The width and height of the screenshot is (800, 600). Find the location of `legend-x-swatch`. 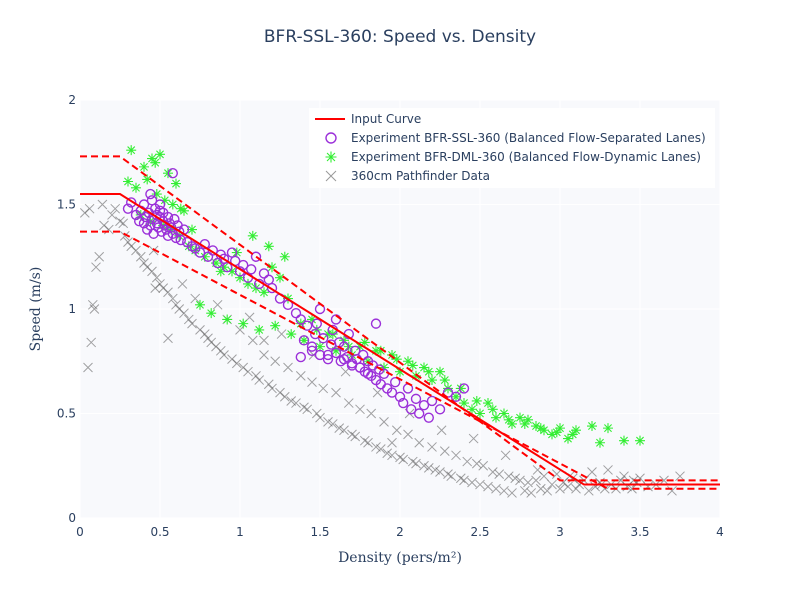

legend-x-swatch is located at coordinates (331, 176).